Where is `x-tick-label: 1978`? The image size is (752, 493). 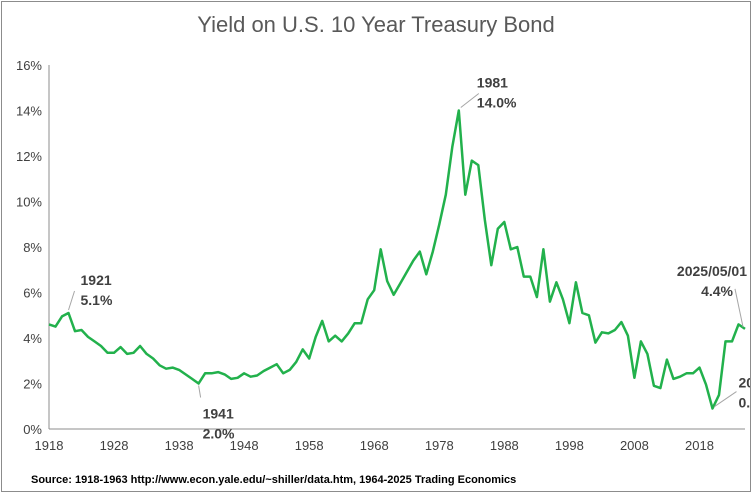 x-tick-label: 1978 is located at coordinates (439, 445).